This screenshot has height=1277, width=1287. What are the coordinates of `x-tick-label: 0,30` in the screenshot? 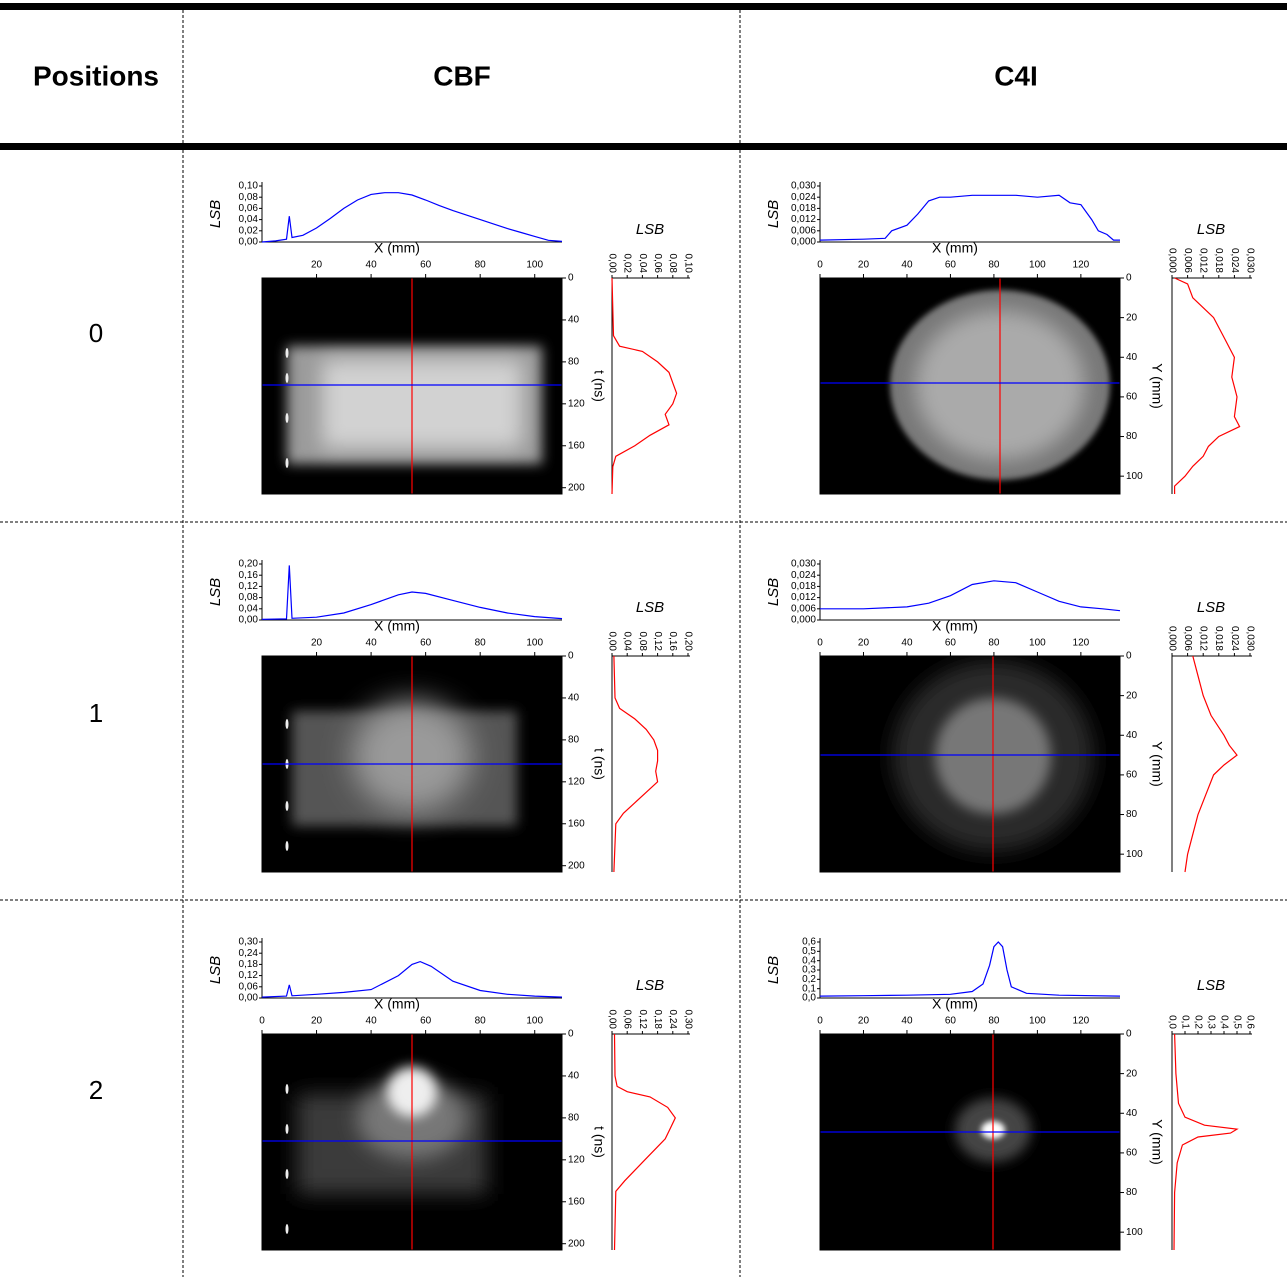 It's located at (687, 1020).